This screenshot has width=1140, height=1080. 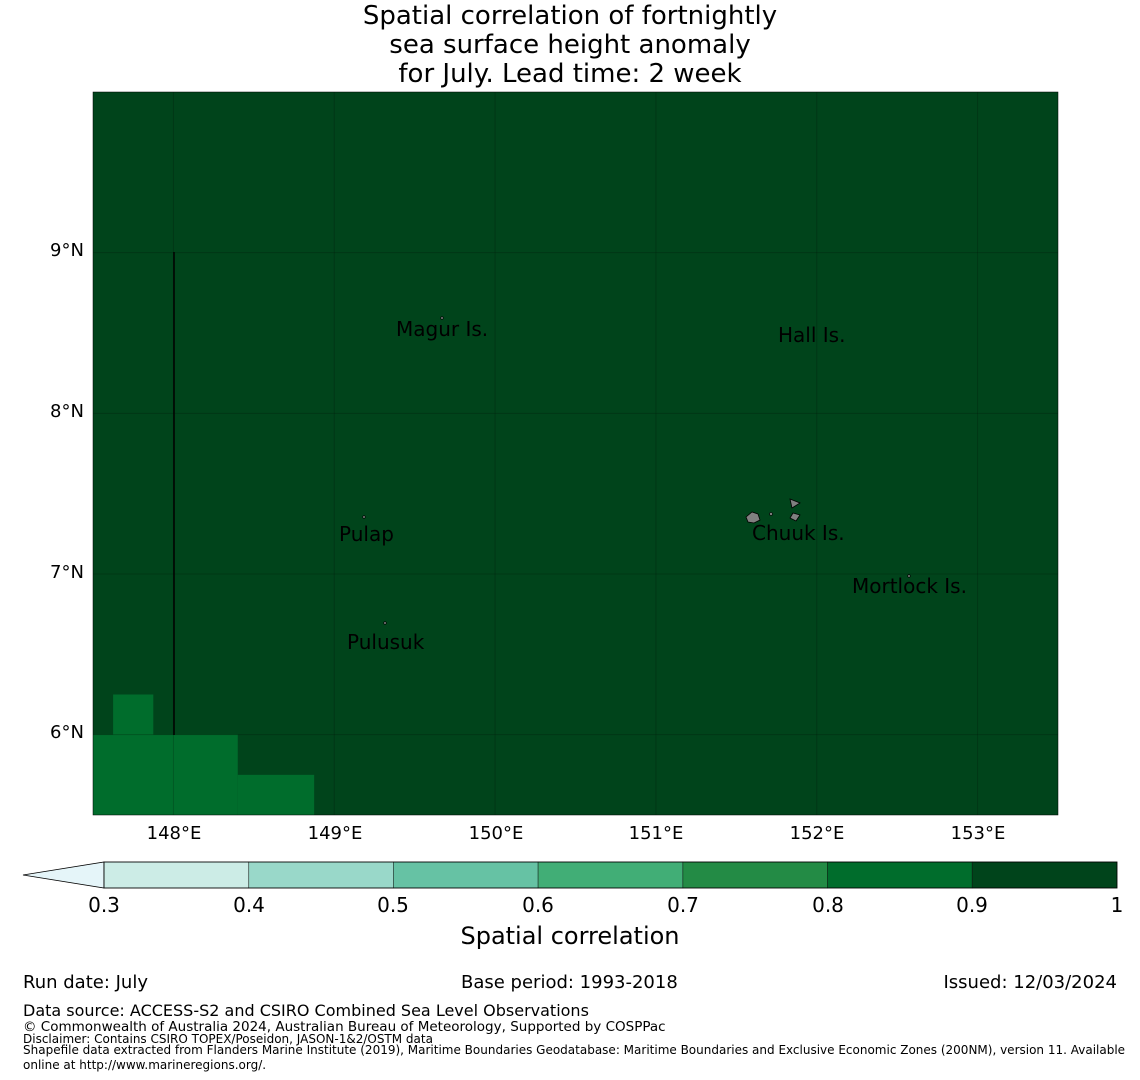 What do you see at coordinates (174, 833) in the screenshot?
I see `lon-label: 148°E` at bounding box center [174, 833].